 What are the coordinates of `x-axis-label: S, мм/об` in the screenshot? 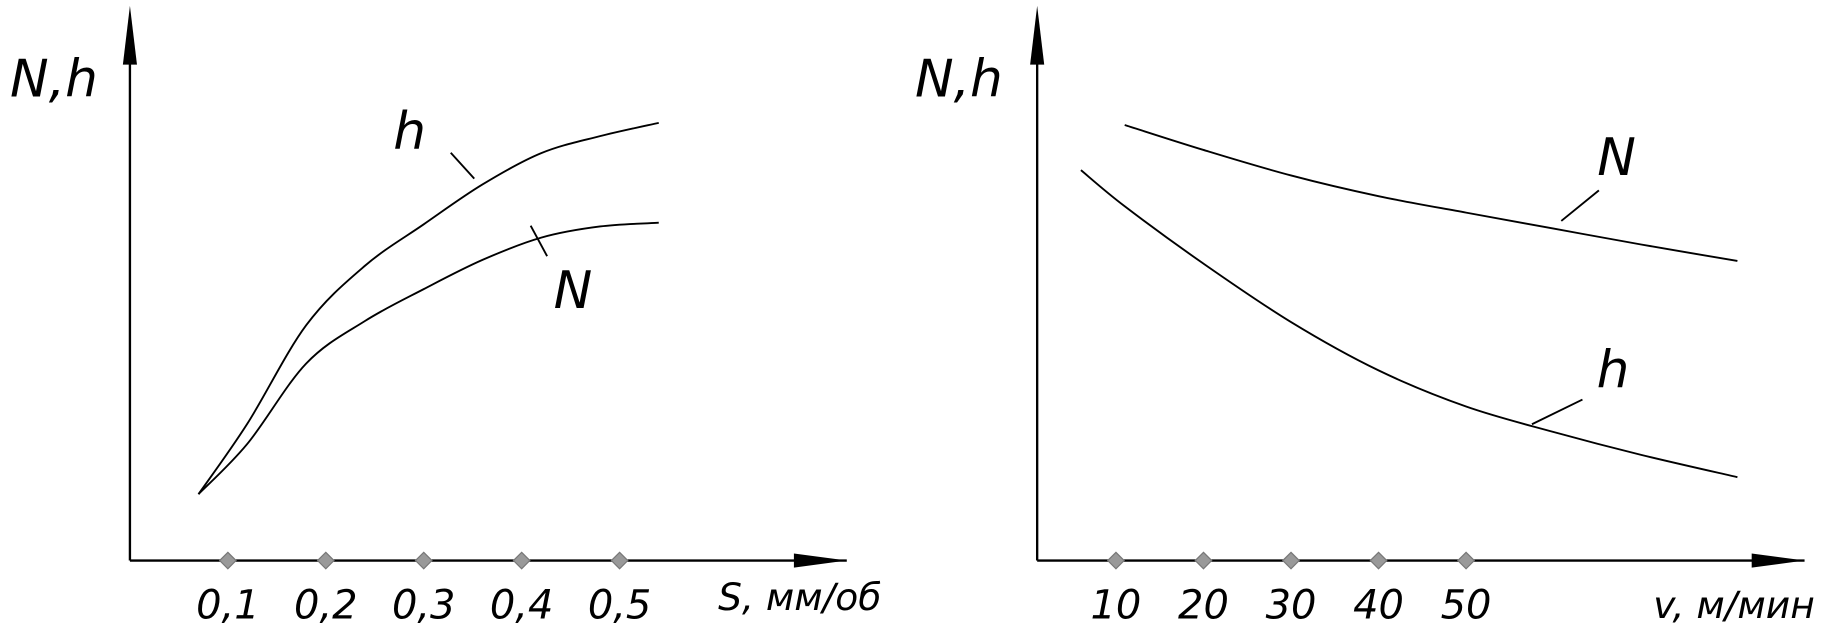 It's located at (799, 597).